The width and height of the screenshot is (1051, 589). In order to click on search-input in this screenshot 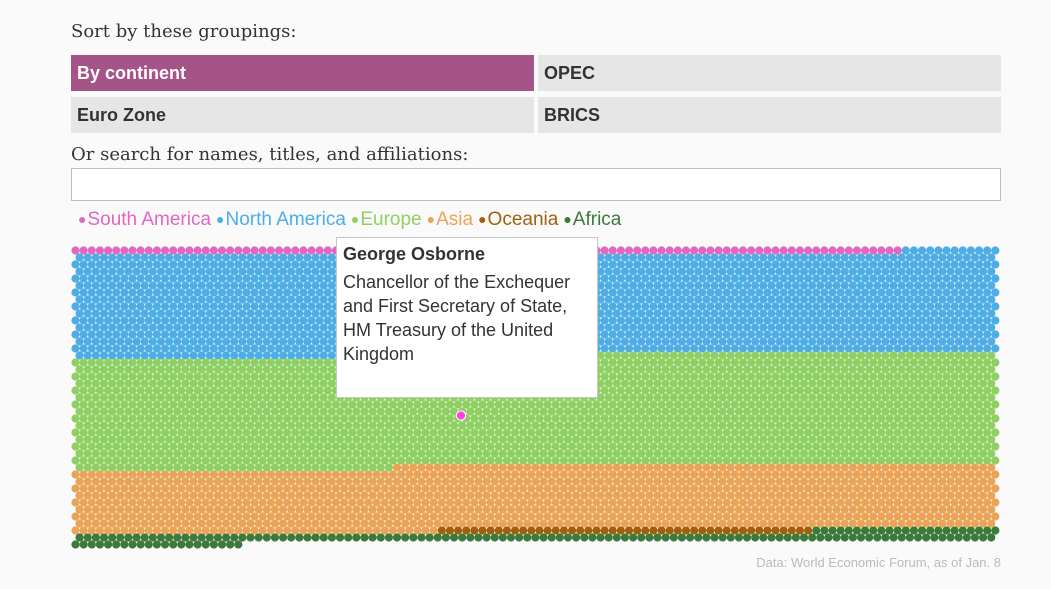, I will do `click(536, 184)`.